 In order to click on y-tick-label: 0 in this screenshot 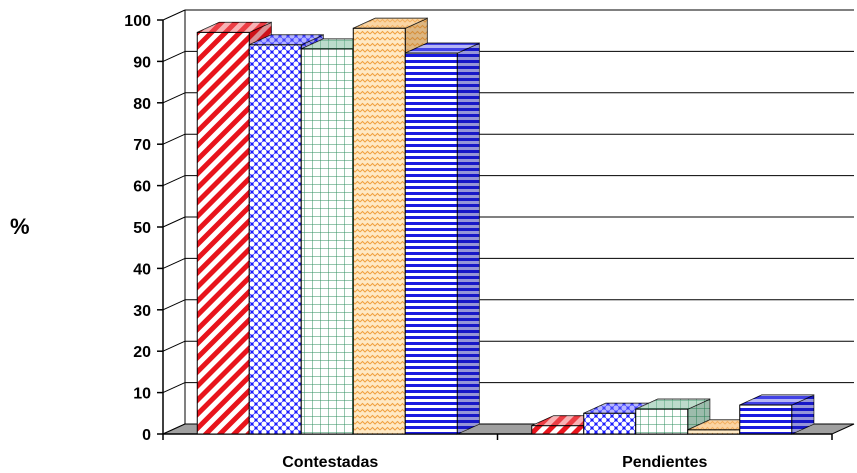, I will do `click(146, 435)`.